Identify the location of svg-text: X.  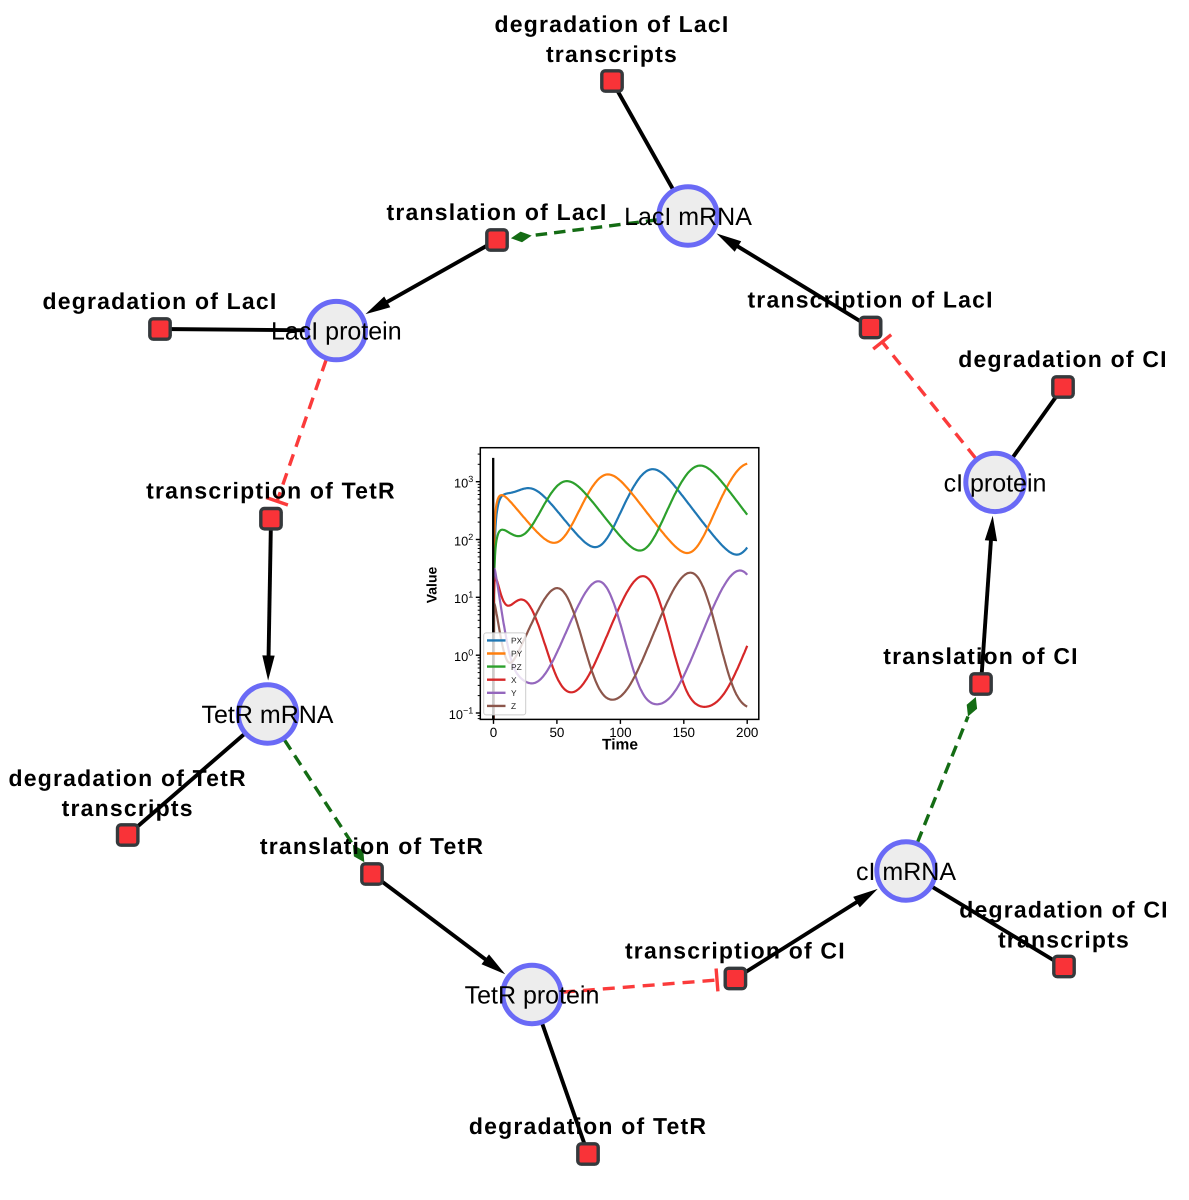
(514, 680).